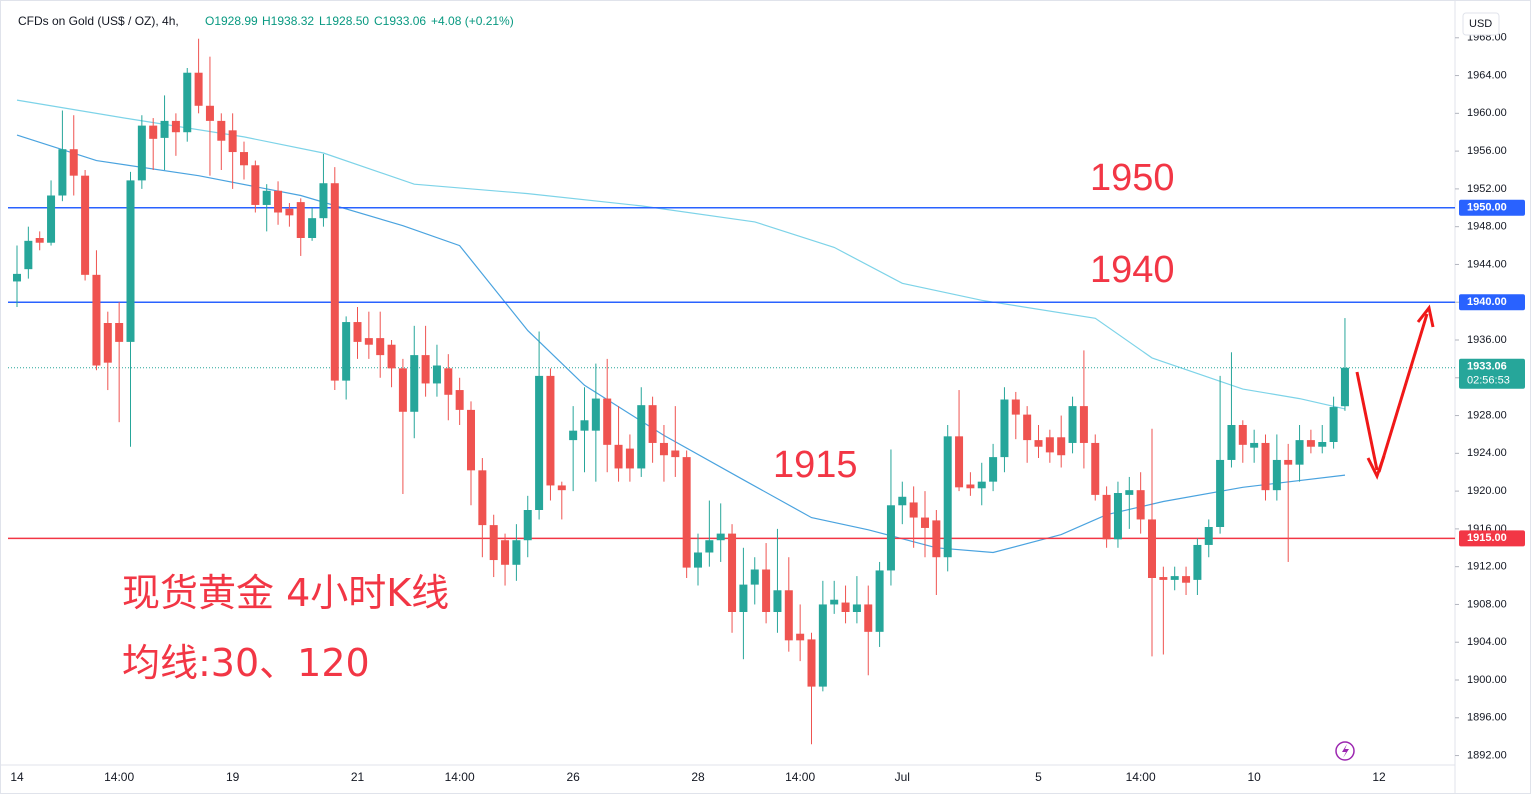 Image resolution: width=1531 pixels, height=794 pixels. Describe the element at coordinates (1488, 381) in the screenshot. I see `countdown: 02:56:53` at that location.